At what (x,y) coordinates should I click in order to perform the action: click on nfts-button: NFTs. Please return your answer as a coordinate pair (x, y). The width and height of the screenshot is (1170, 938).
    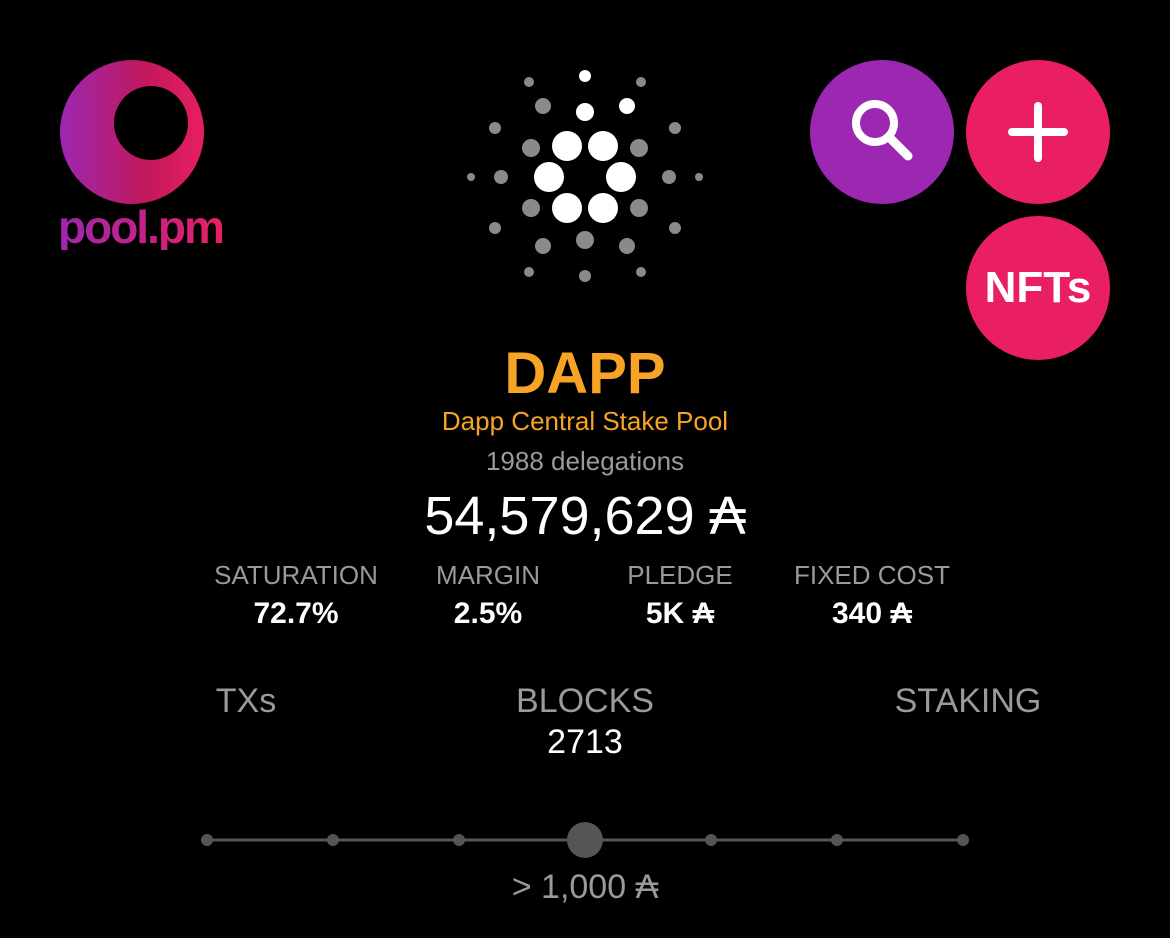
    Looking at the image, I should click on (1038, 288).